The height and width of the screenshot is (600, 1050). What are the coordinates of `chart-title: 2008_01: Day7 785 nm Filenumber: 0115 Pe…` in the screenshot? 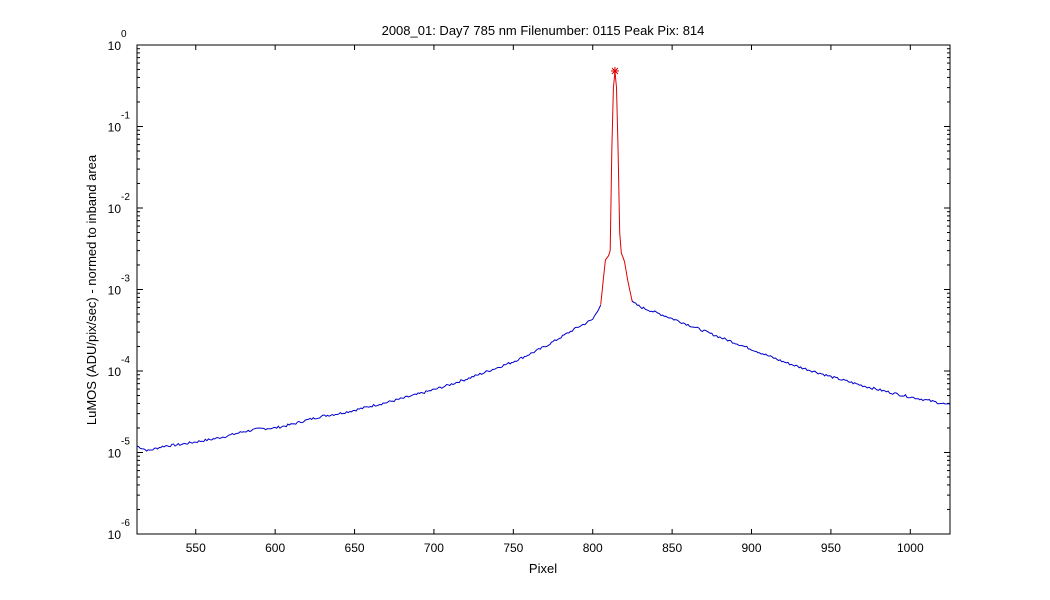 It's located at (543, 30).